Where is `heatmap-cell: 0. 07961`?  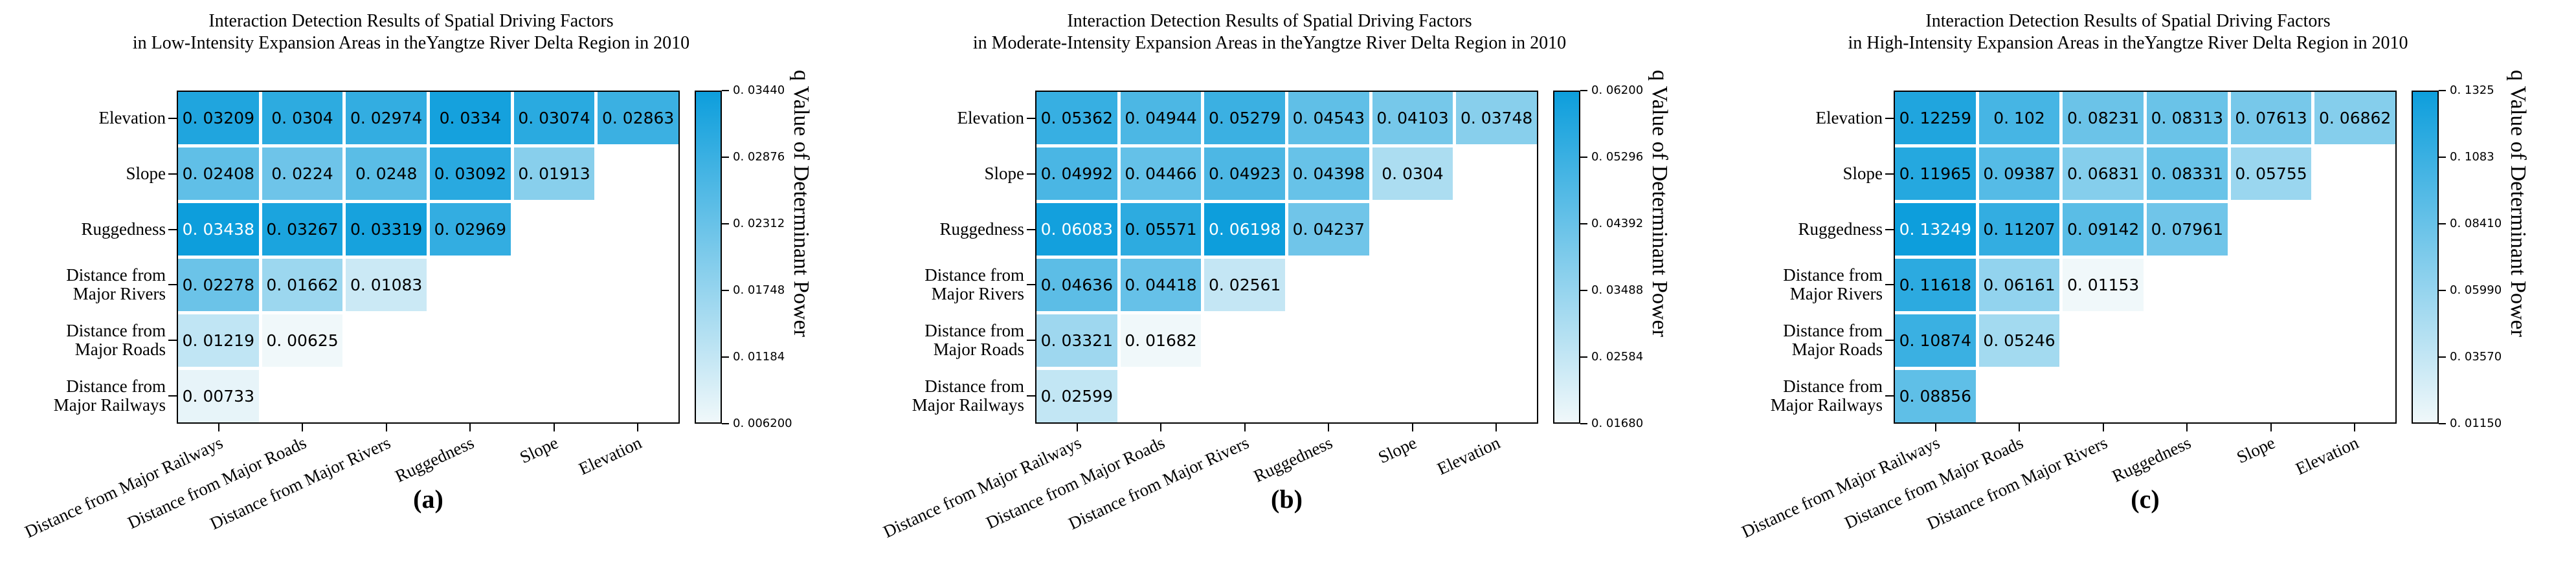
heatmap-cell: 0. 07961 is located at coordinates (2187, 230).